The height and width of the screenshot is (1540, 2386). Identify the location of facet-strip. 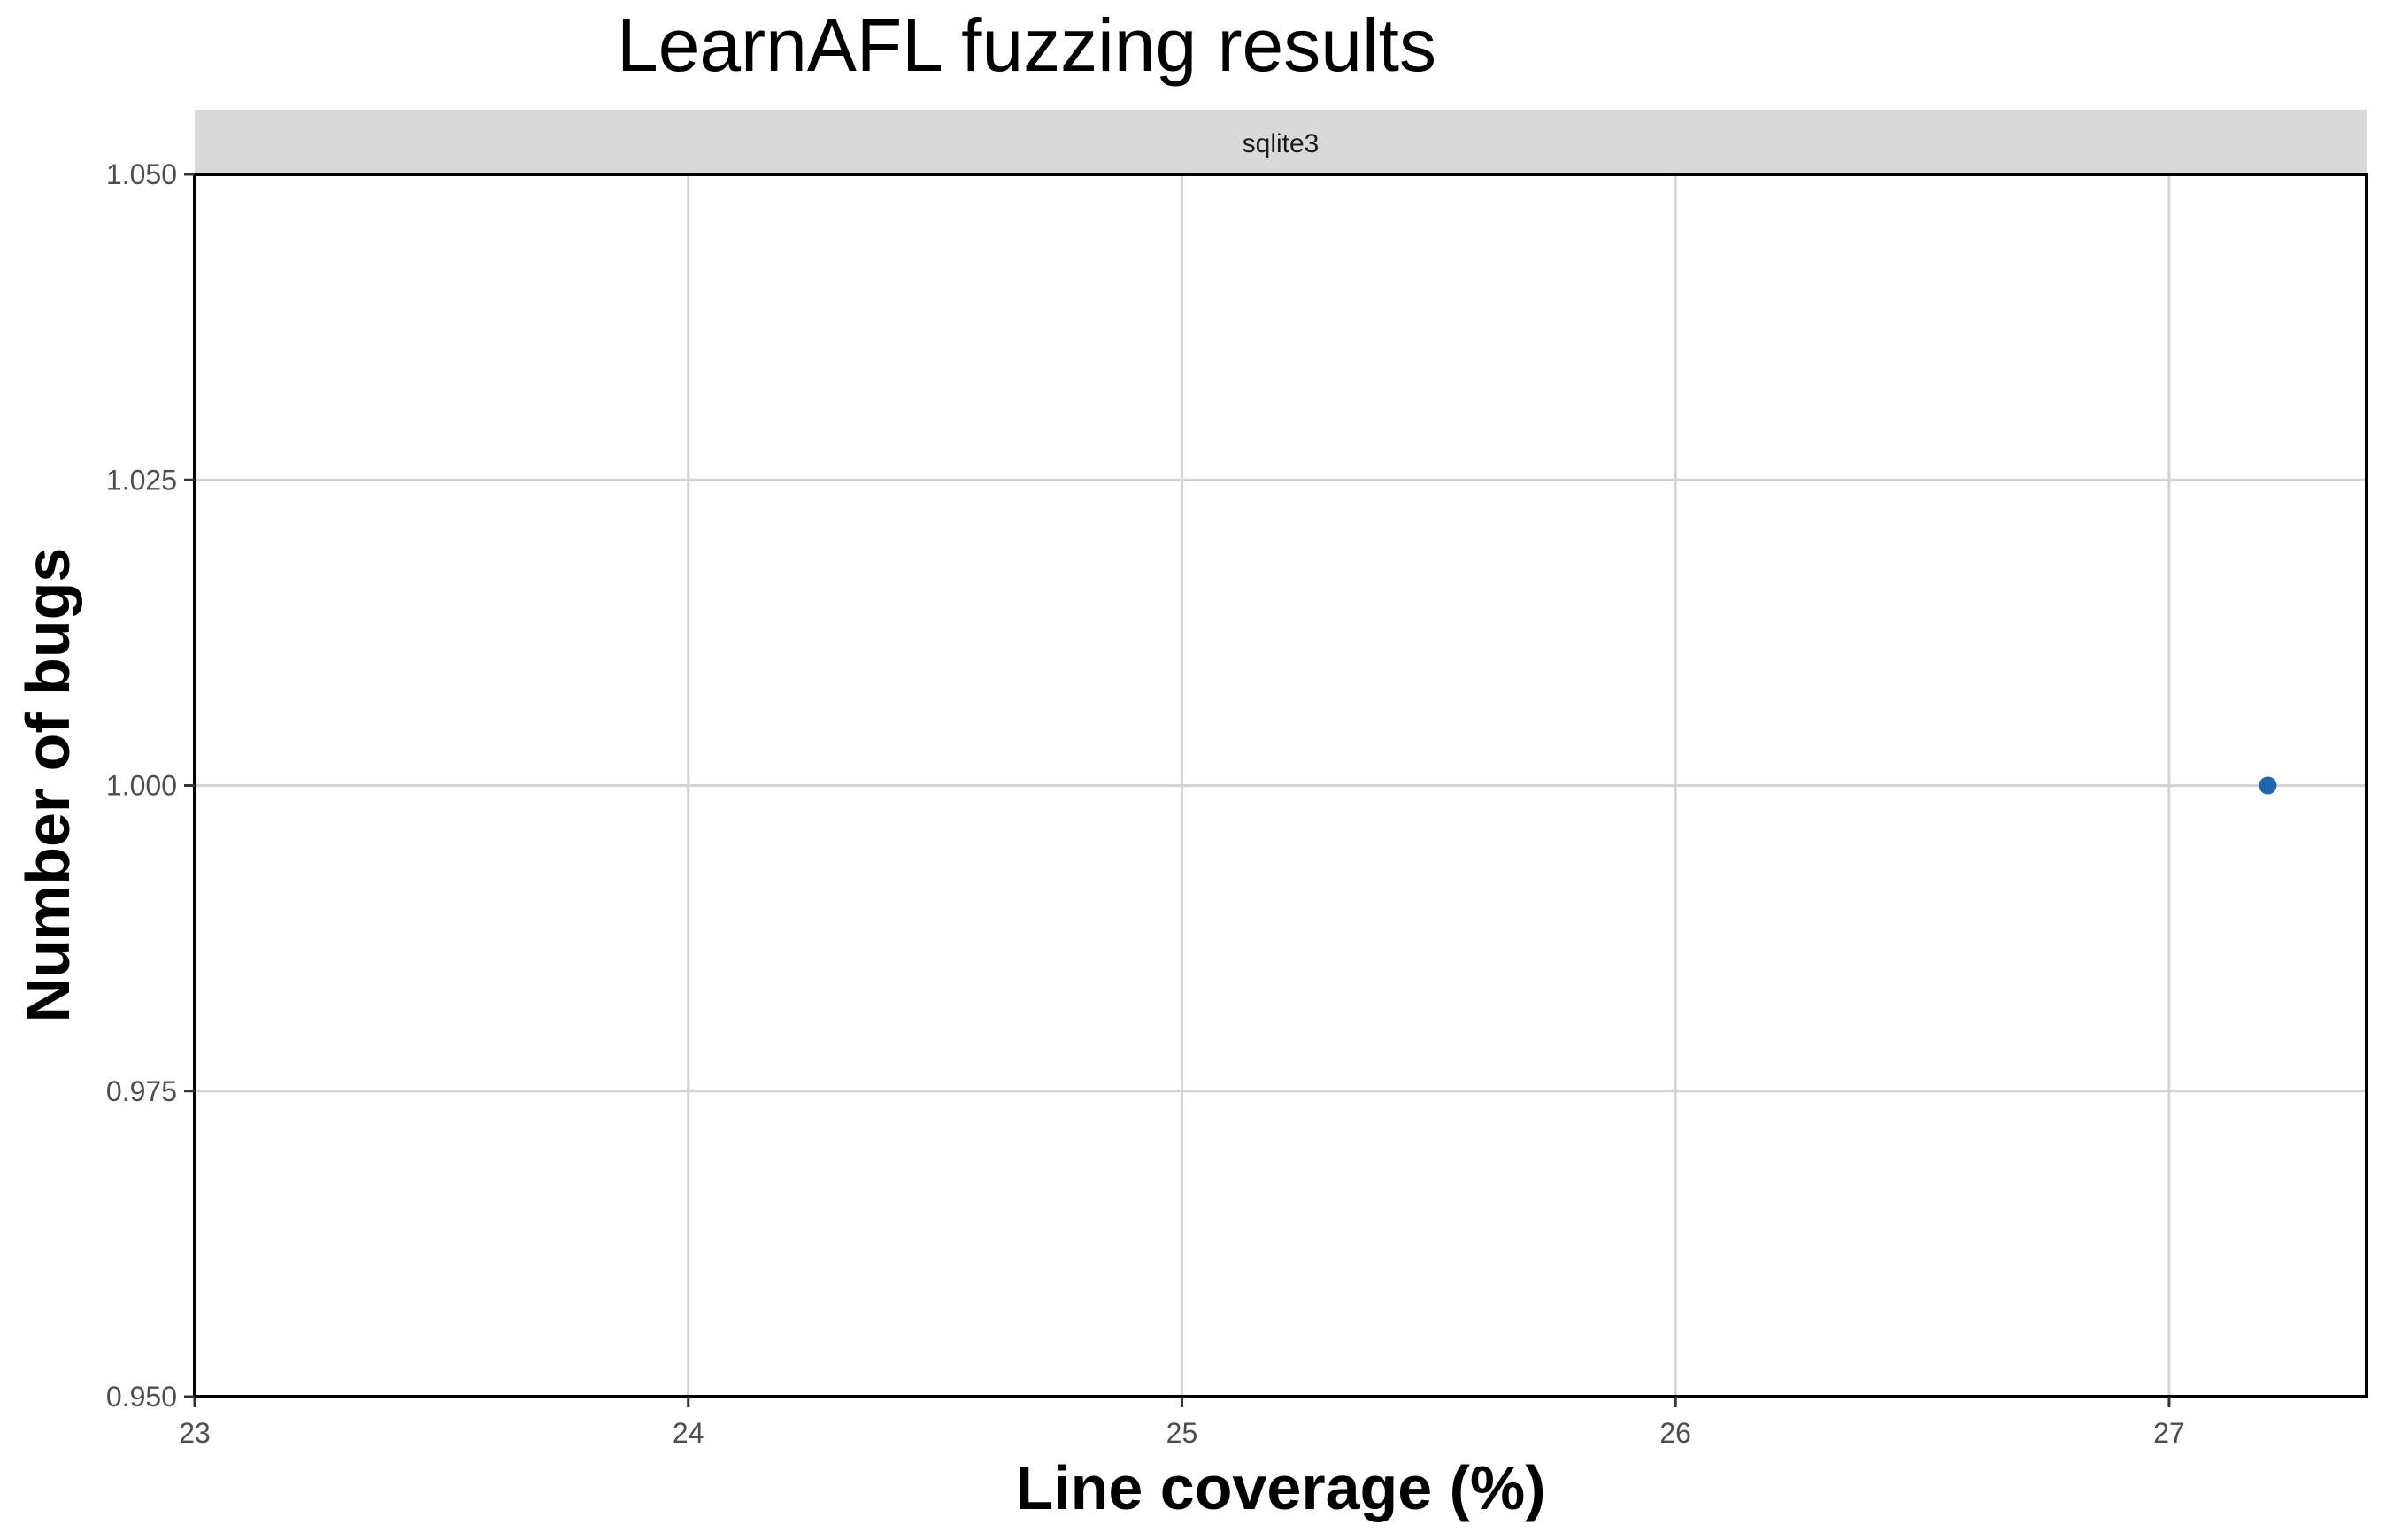
(1281, 142).